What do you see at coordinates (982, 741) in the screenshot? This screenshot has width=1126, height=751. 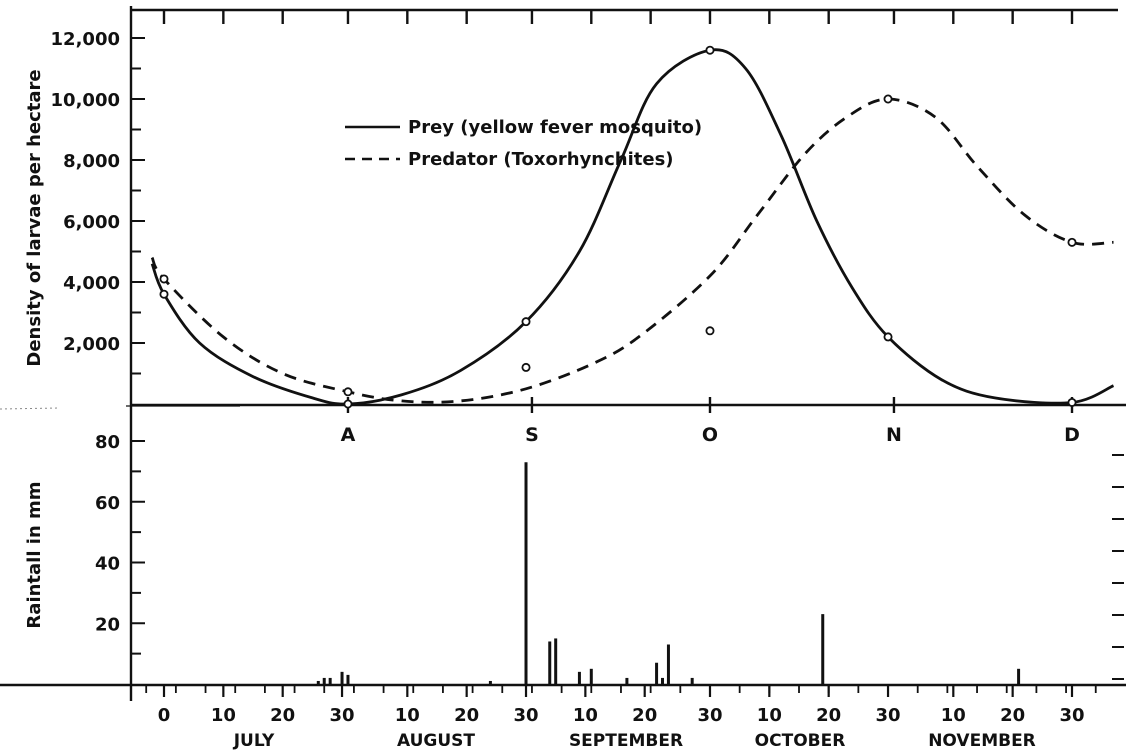 I see `x-month-label: NOVEMBER` at bounding box center [982, 741].